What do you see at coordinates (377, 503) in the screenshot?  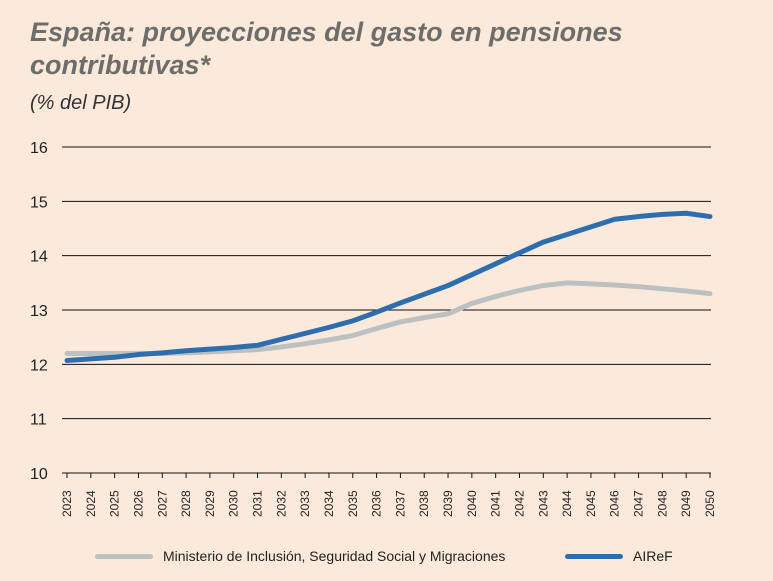 I see `x-tick-label: 2036` at bounding box center [377, 503].